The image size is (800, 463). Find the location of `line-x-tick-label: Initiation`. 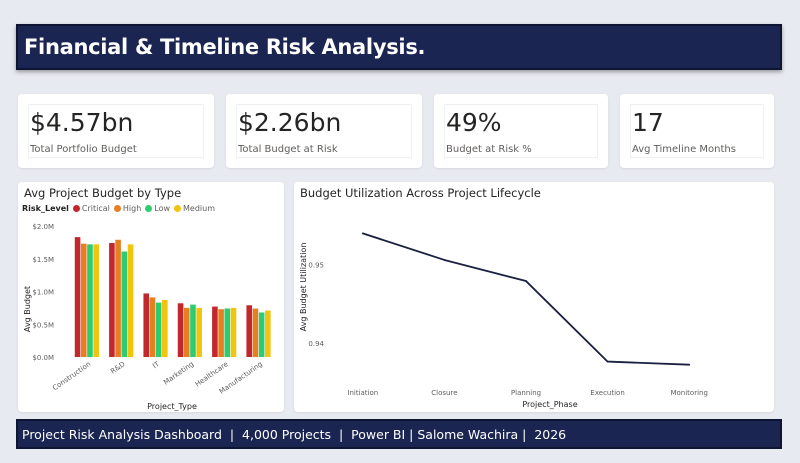

line-x-tick-label: Initiation is located at coordinates (362, 393).